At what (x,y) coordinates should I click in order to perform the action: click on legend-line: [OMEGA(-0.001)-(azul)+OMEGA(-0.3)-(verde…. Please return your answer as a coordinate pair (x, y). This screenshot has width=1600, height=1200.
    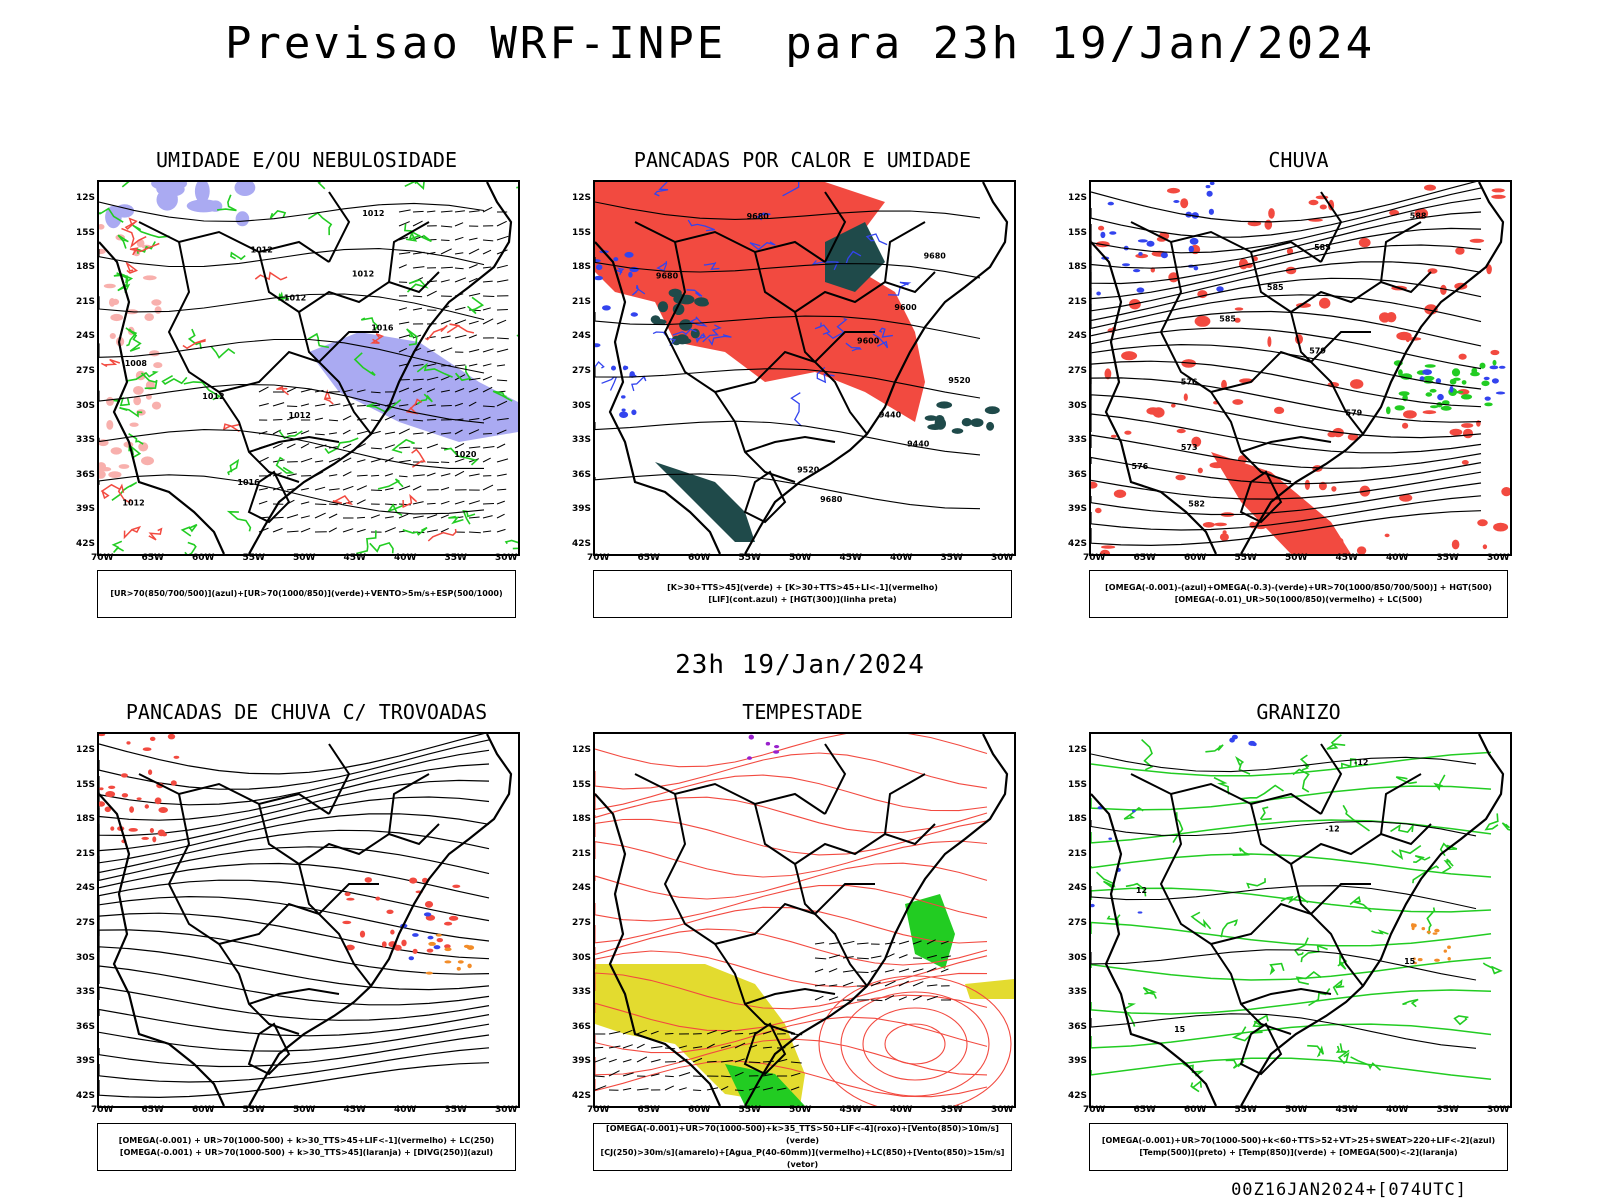
    Looking at the image, I should click on (1298, 587).